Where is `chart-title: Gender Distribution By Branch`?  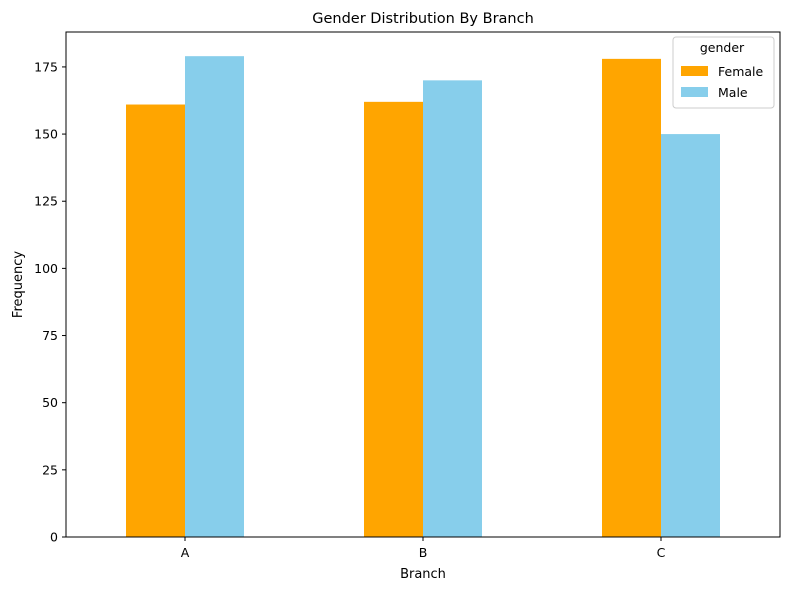 chart-title: Gender Distribution By Branch is located at coordinates (423, 19).